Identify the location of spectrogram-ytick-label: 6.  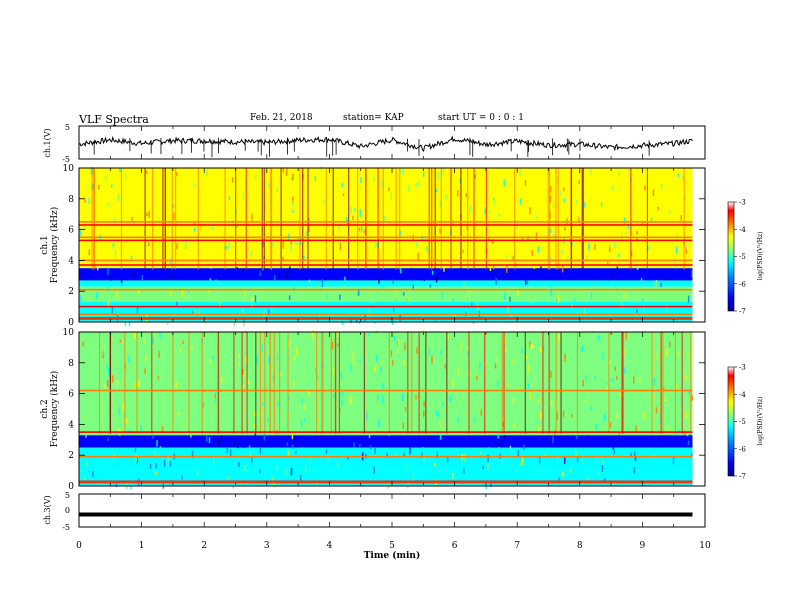
(71, 395).